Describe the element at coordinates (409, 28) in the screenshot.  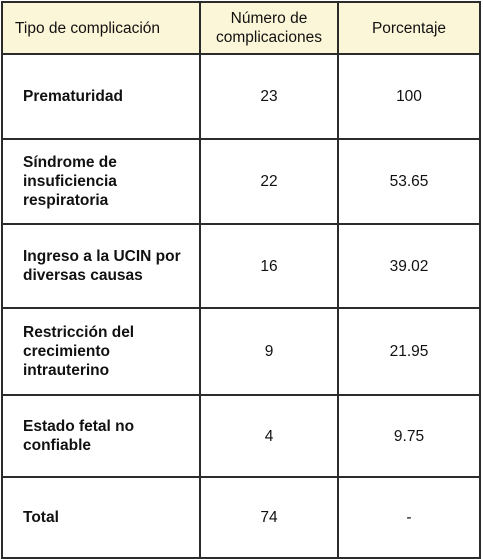
I see `header-percentage: Porcentaje` at that location.